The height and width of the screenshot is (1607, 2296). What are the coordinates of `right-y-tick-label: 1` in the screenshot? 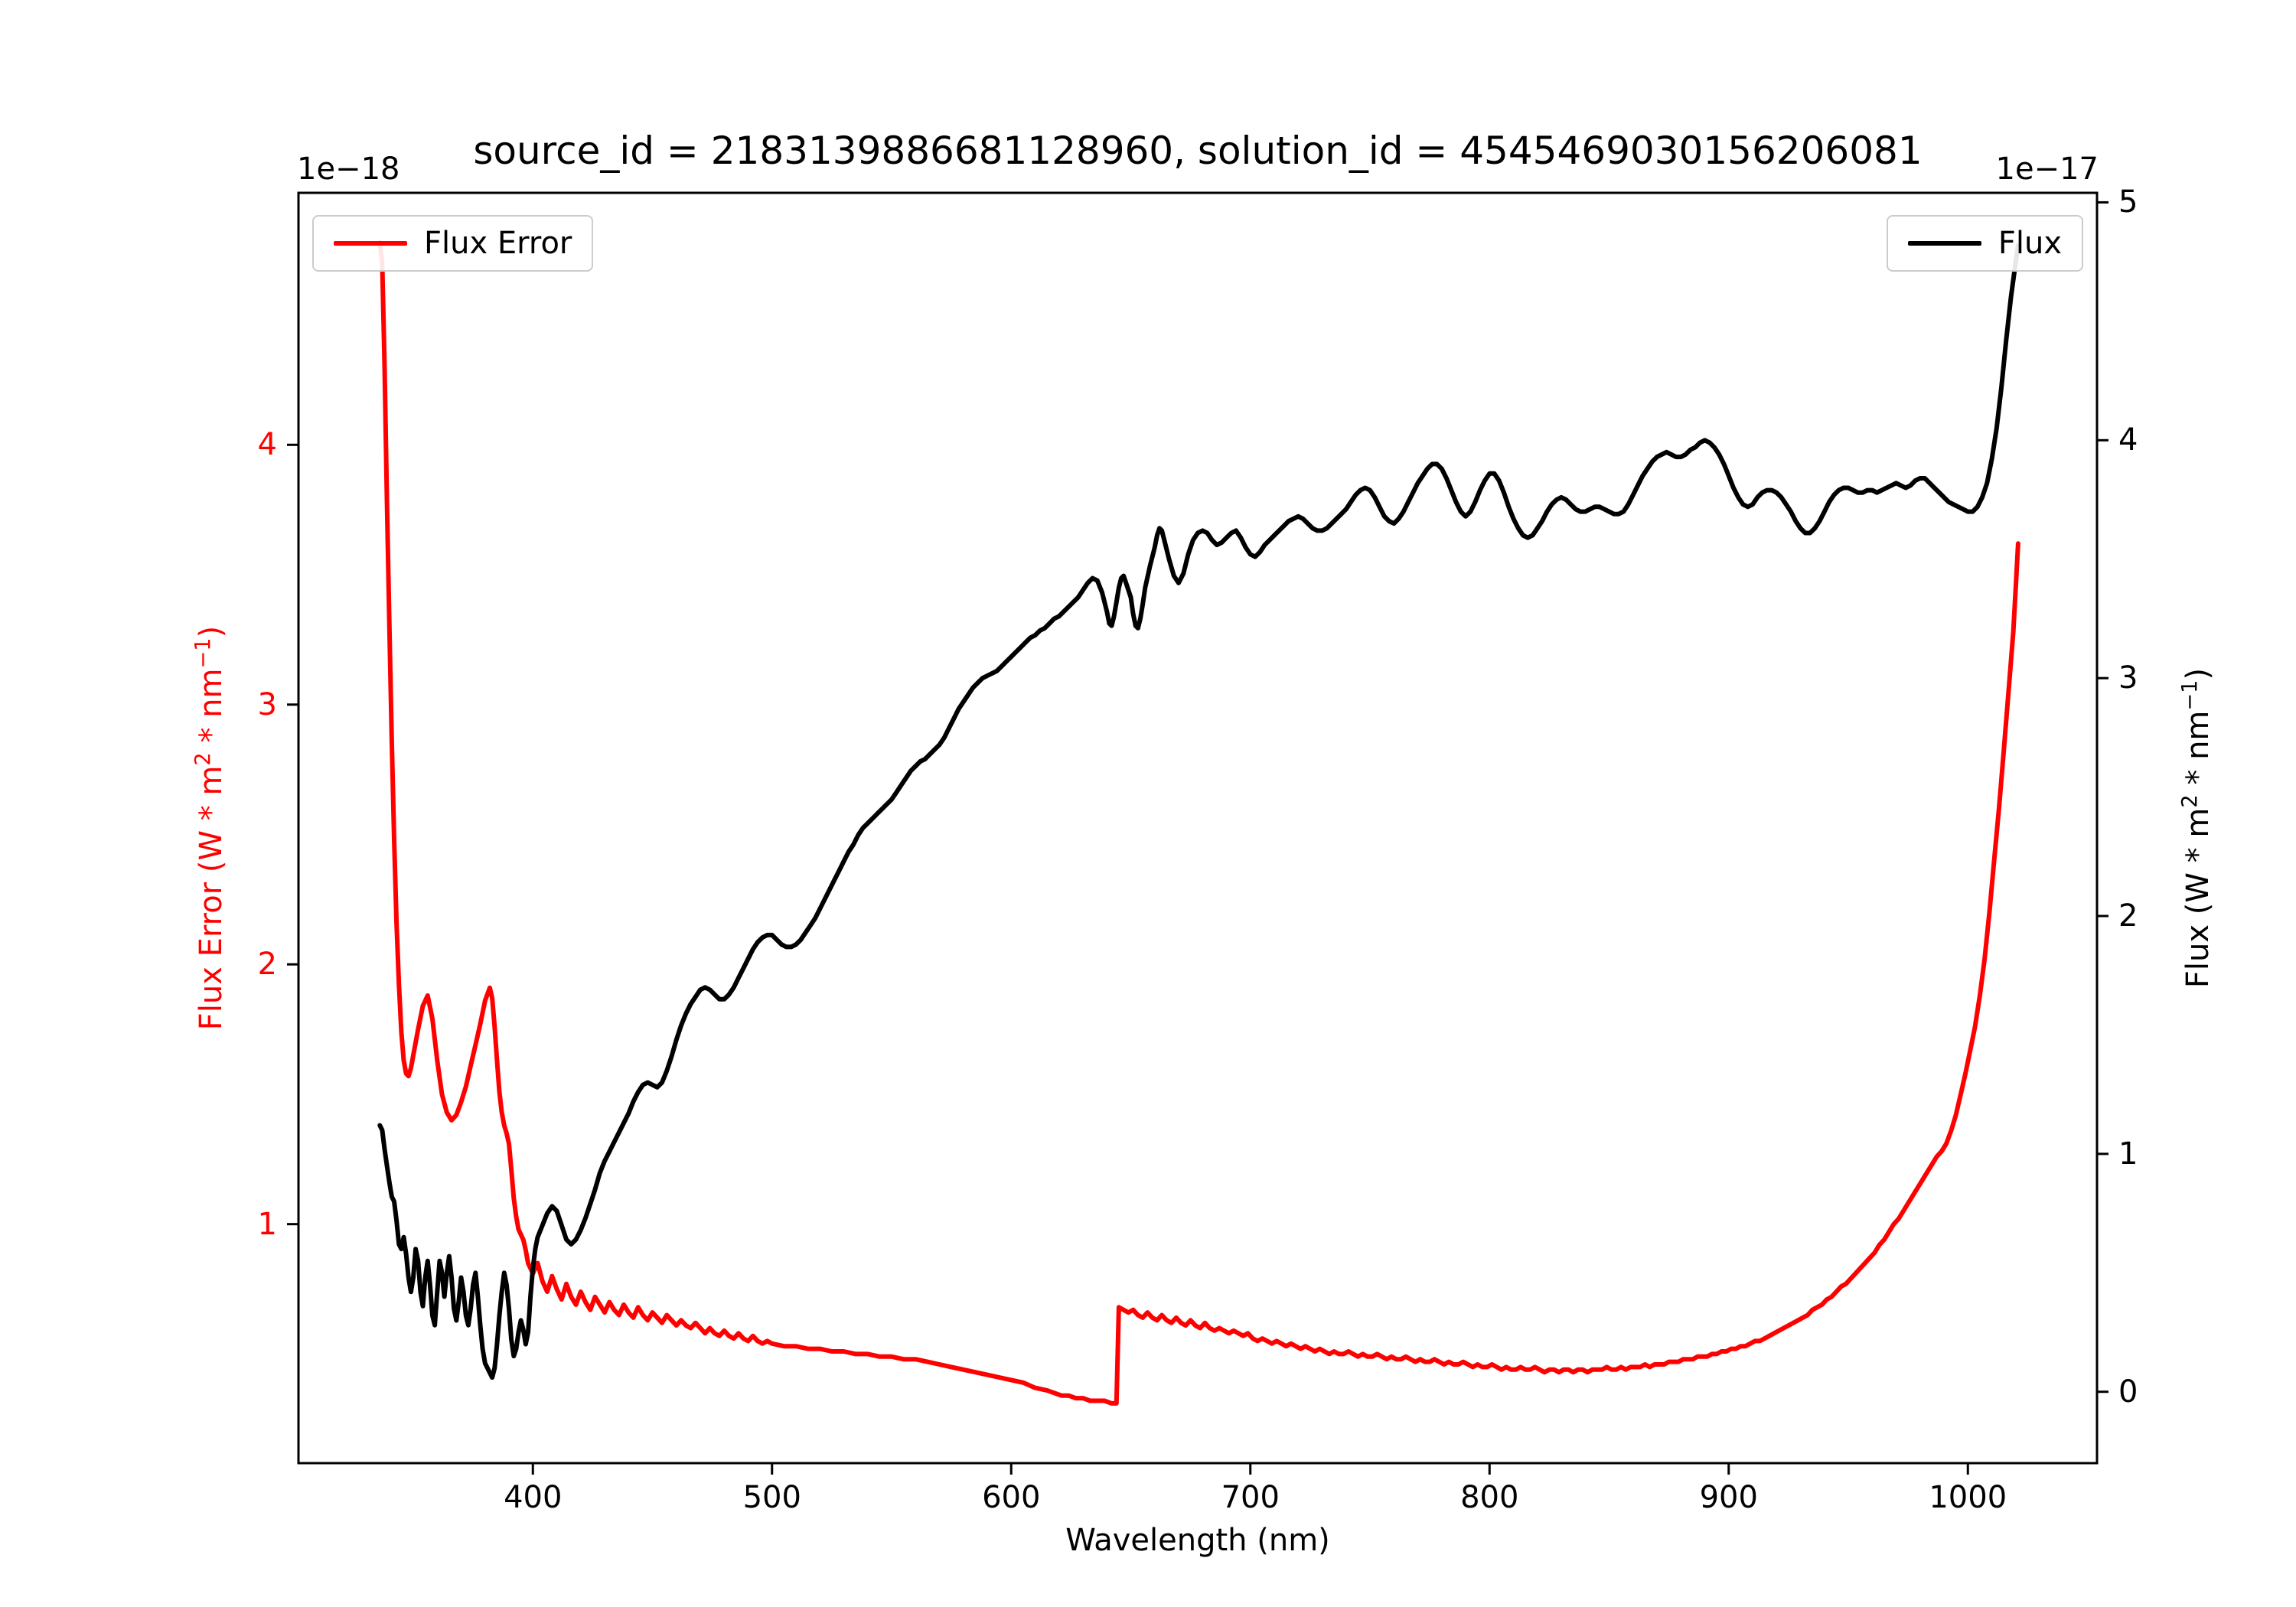 It's located at (2128, 1154).